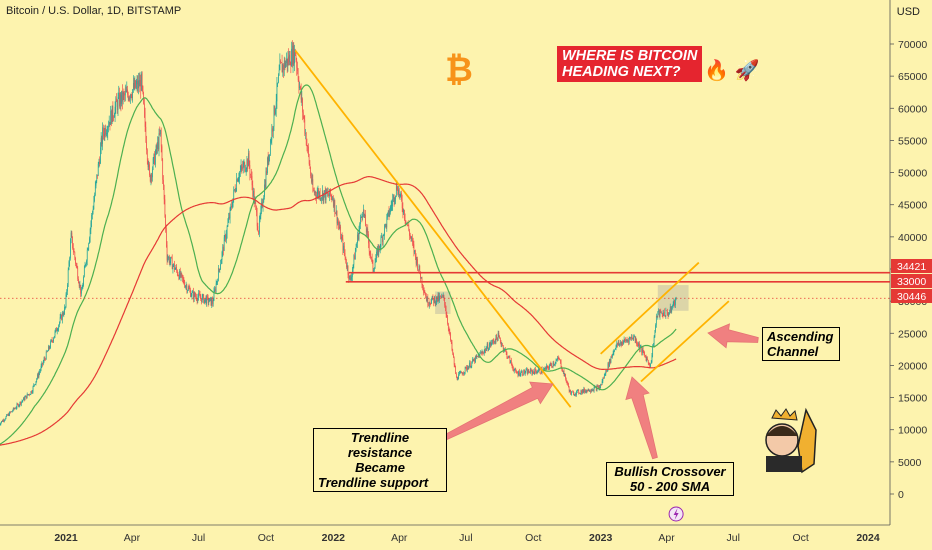 The image size is (932, 550). I want to click on time-tick-label: 2024, so click(868, 538).